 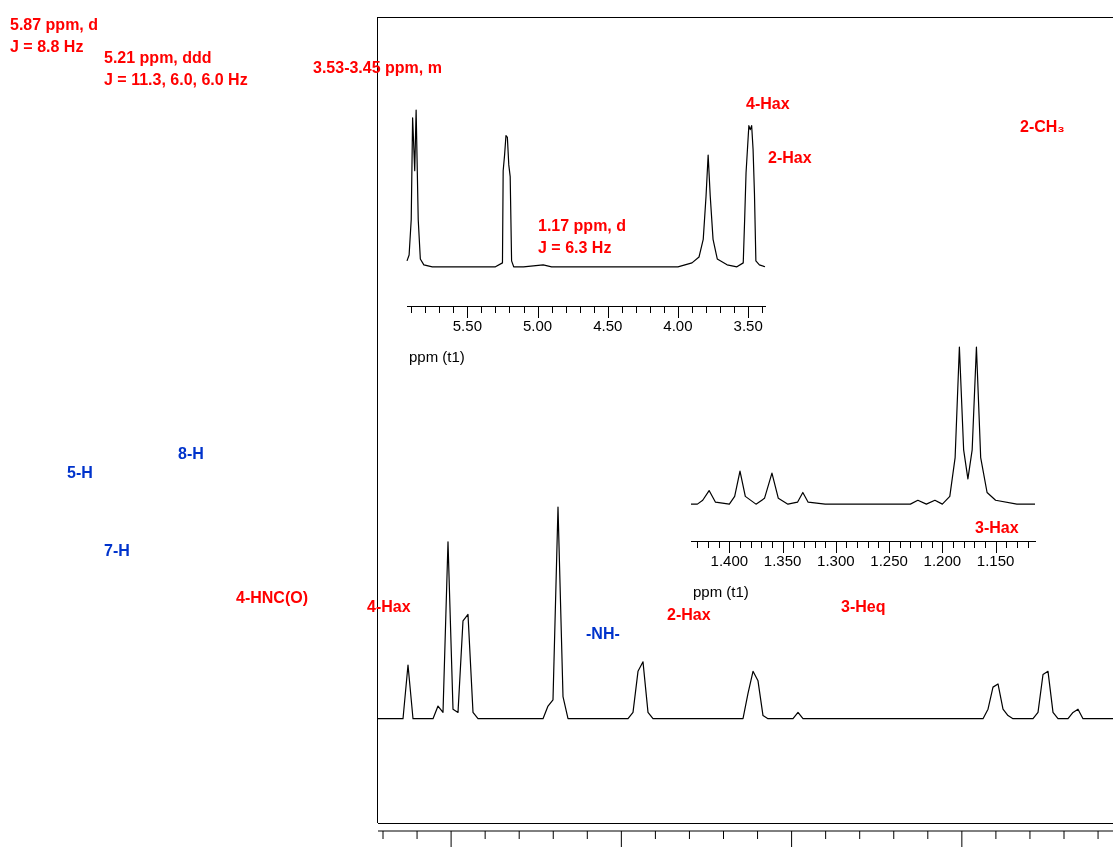 I want to click on x-tick-label: 1.300, so click(x=836, y=561).